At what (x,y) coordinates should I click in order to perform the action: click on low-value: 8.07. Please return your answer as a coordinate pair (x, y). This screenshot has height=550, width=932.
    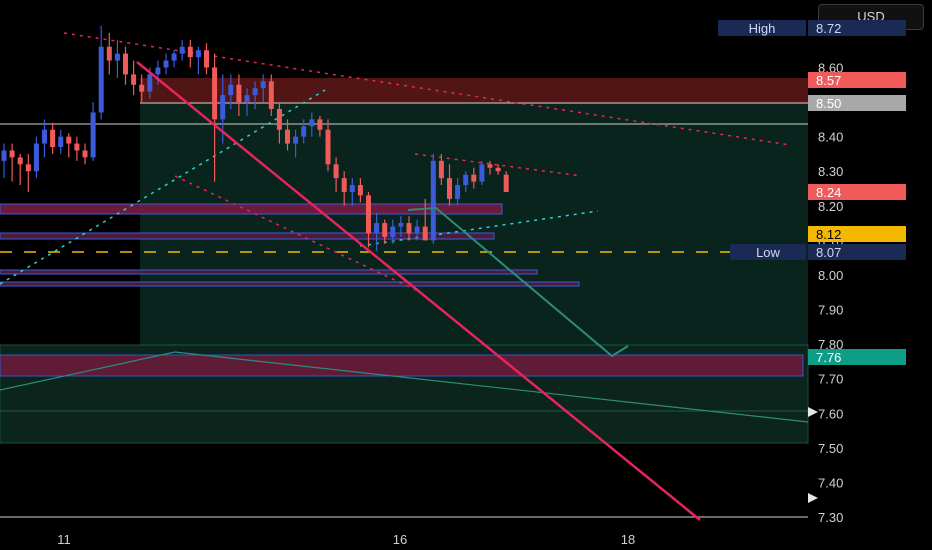
    Looking at the image, I should click on (828, 252).